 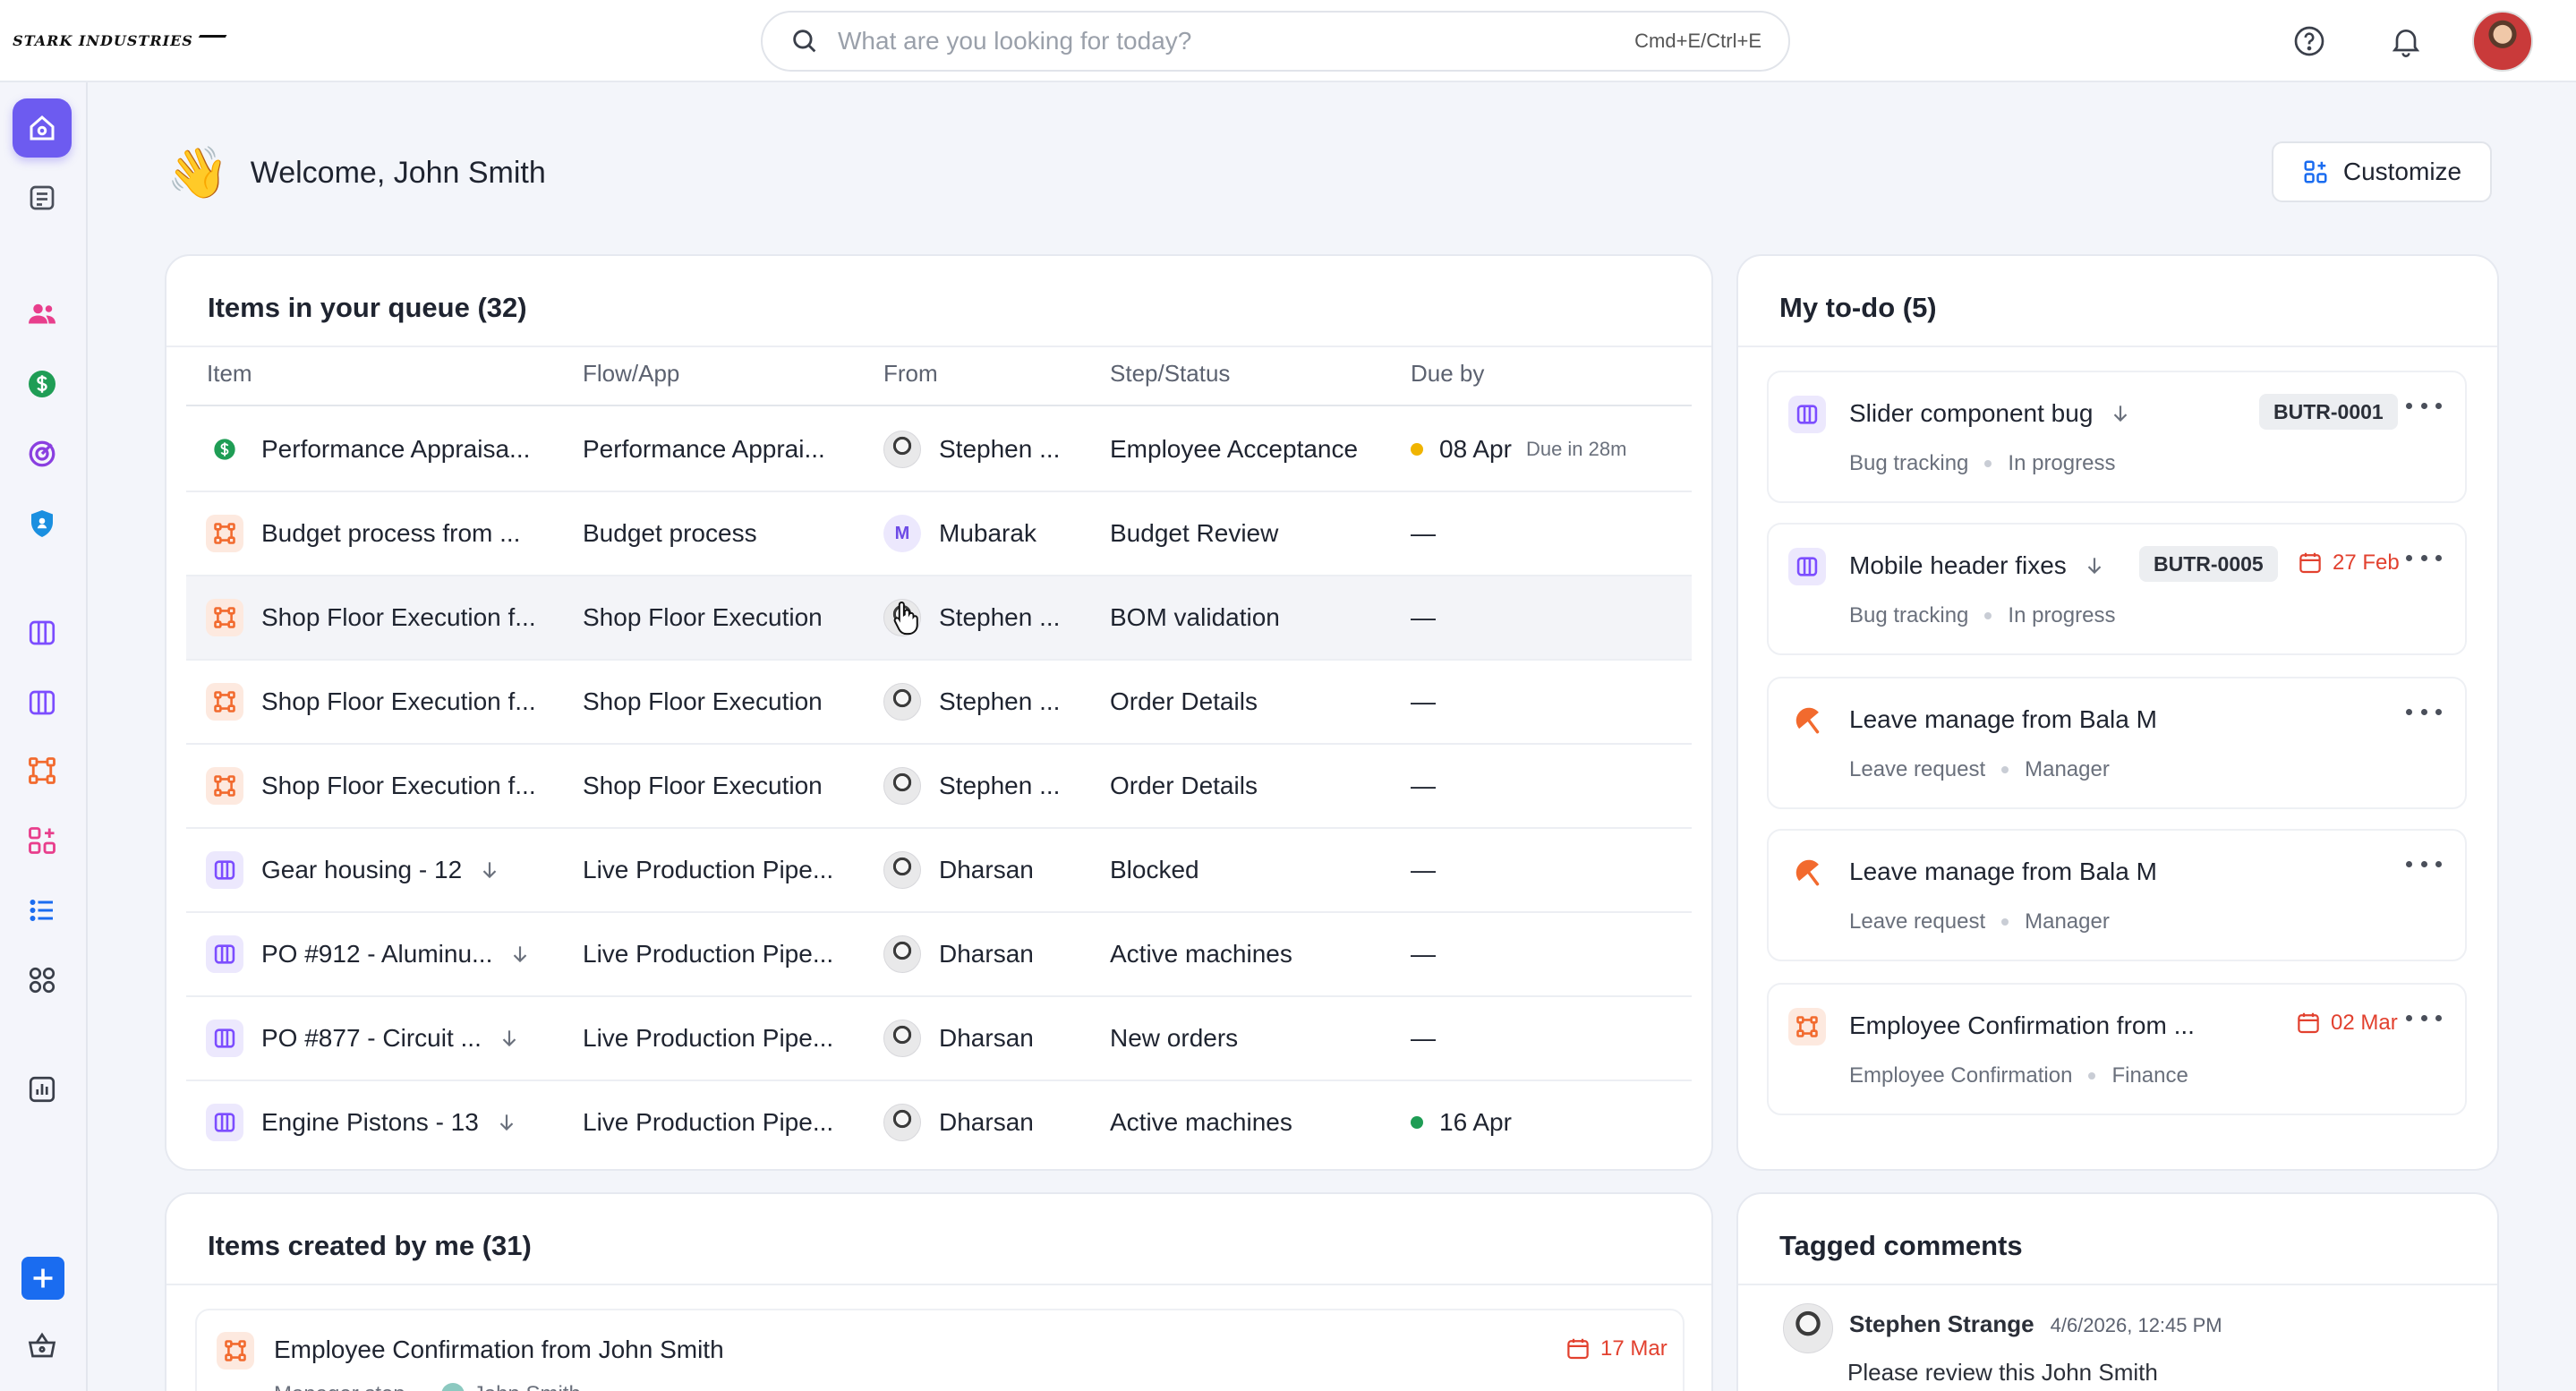 What do you see at coordinates (1170, 373) in the screenshot?
I see `column-header-step-status: Step/Status` at bounding box center [1170, 373].